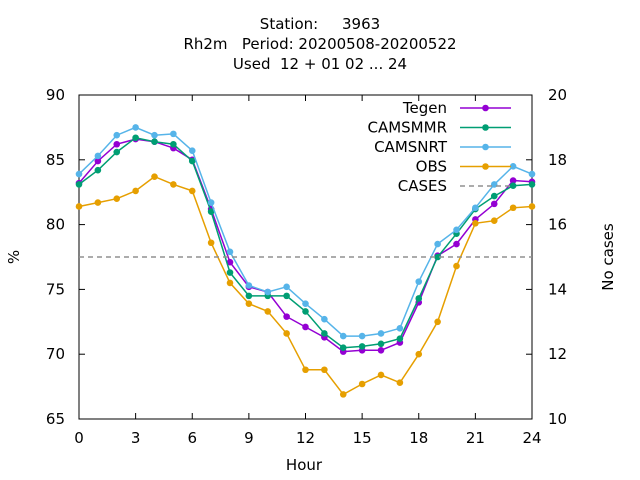 The image size is (640, 480). I want to click on legend-marker-camsnrt, so click(485, 147).